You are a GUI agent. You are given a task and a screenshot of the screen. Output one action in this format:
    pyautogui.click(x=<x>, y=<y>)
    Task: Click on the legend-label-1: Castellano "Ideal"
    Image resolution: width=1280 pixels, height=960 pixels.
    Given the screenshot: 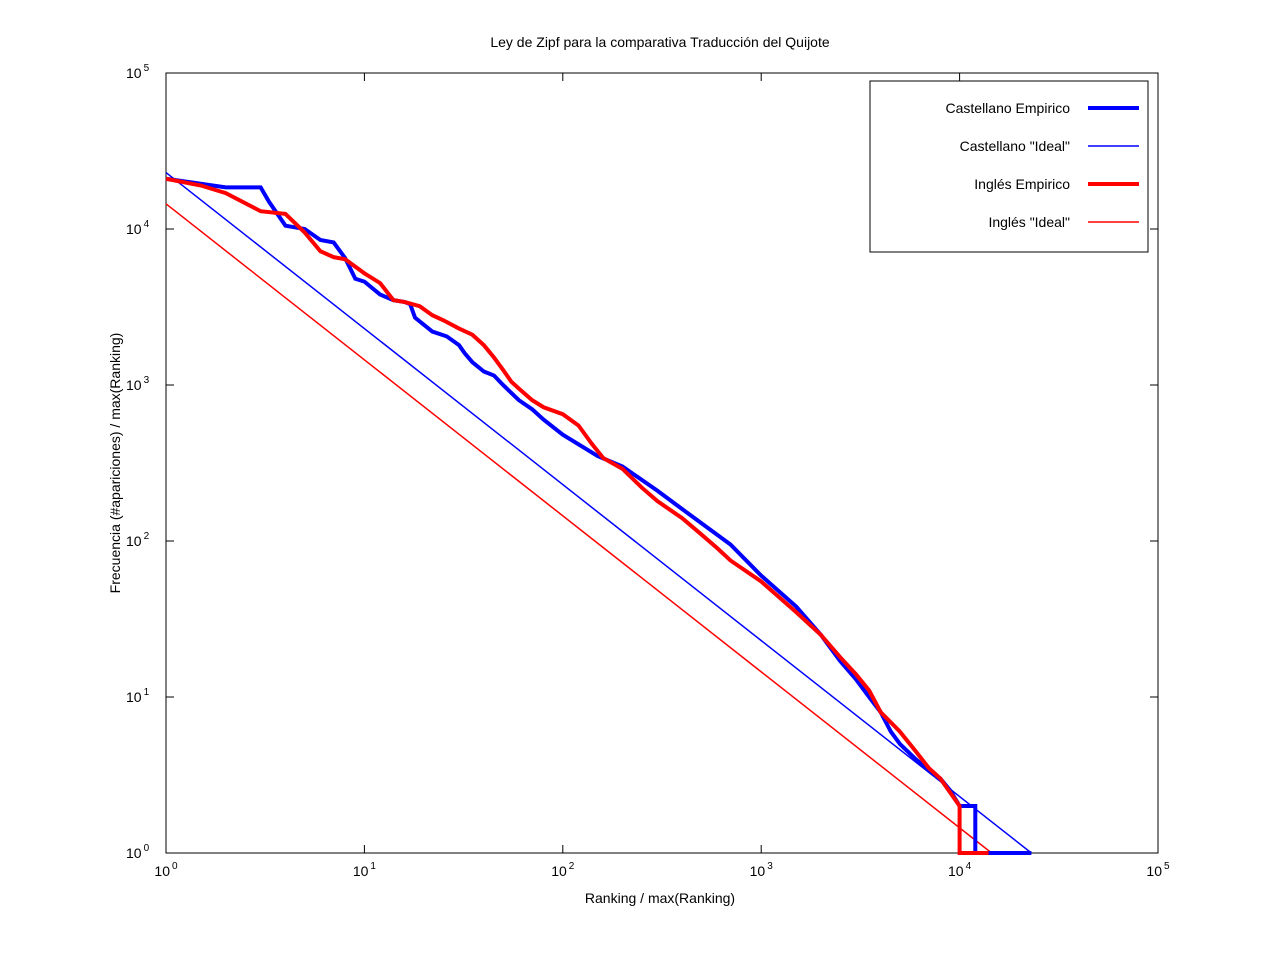 What is the action you would take?
    pyautogui.click(x=1015, y=146)
    